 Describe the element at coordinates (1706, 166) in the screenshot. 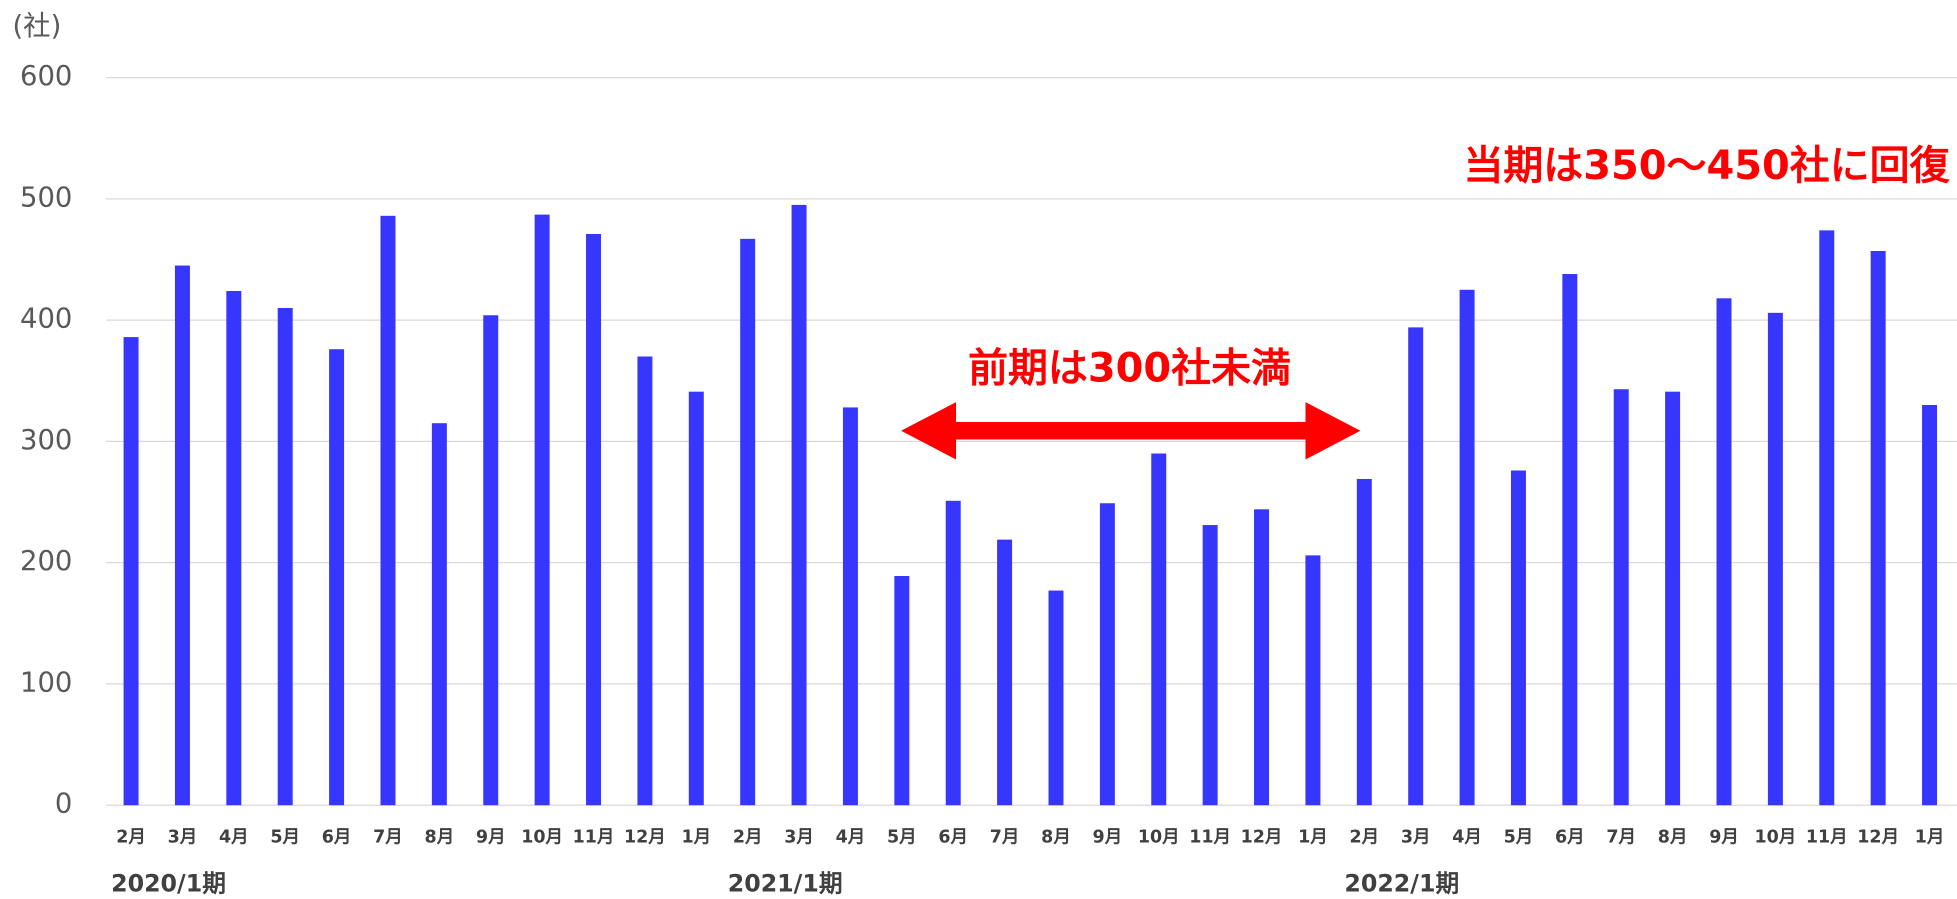

I see `annotation: 当期は350〜450社に回復` at that location.